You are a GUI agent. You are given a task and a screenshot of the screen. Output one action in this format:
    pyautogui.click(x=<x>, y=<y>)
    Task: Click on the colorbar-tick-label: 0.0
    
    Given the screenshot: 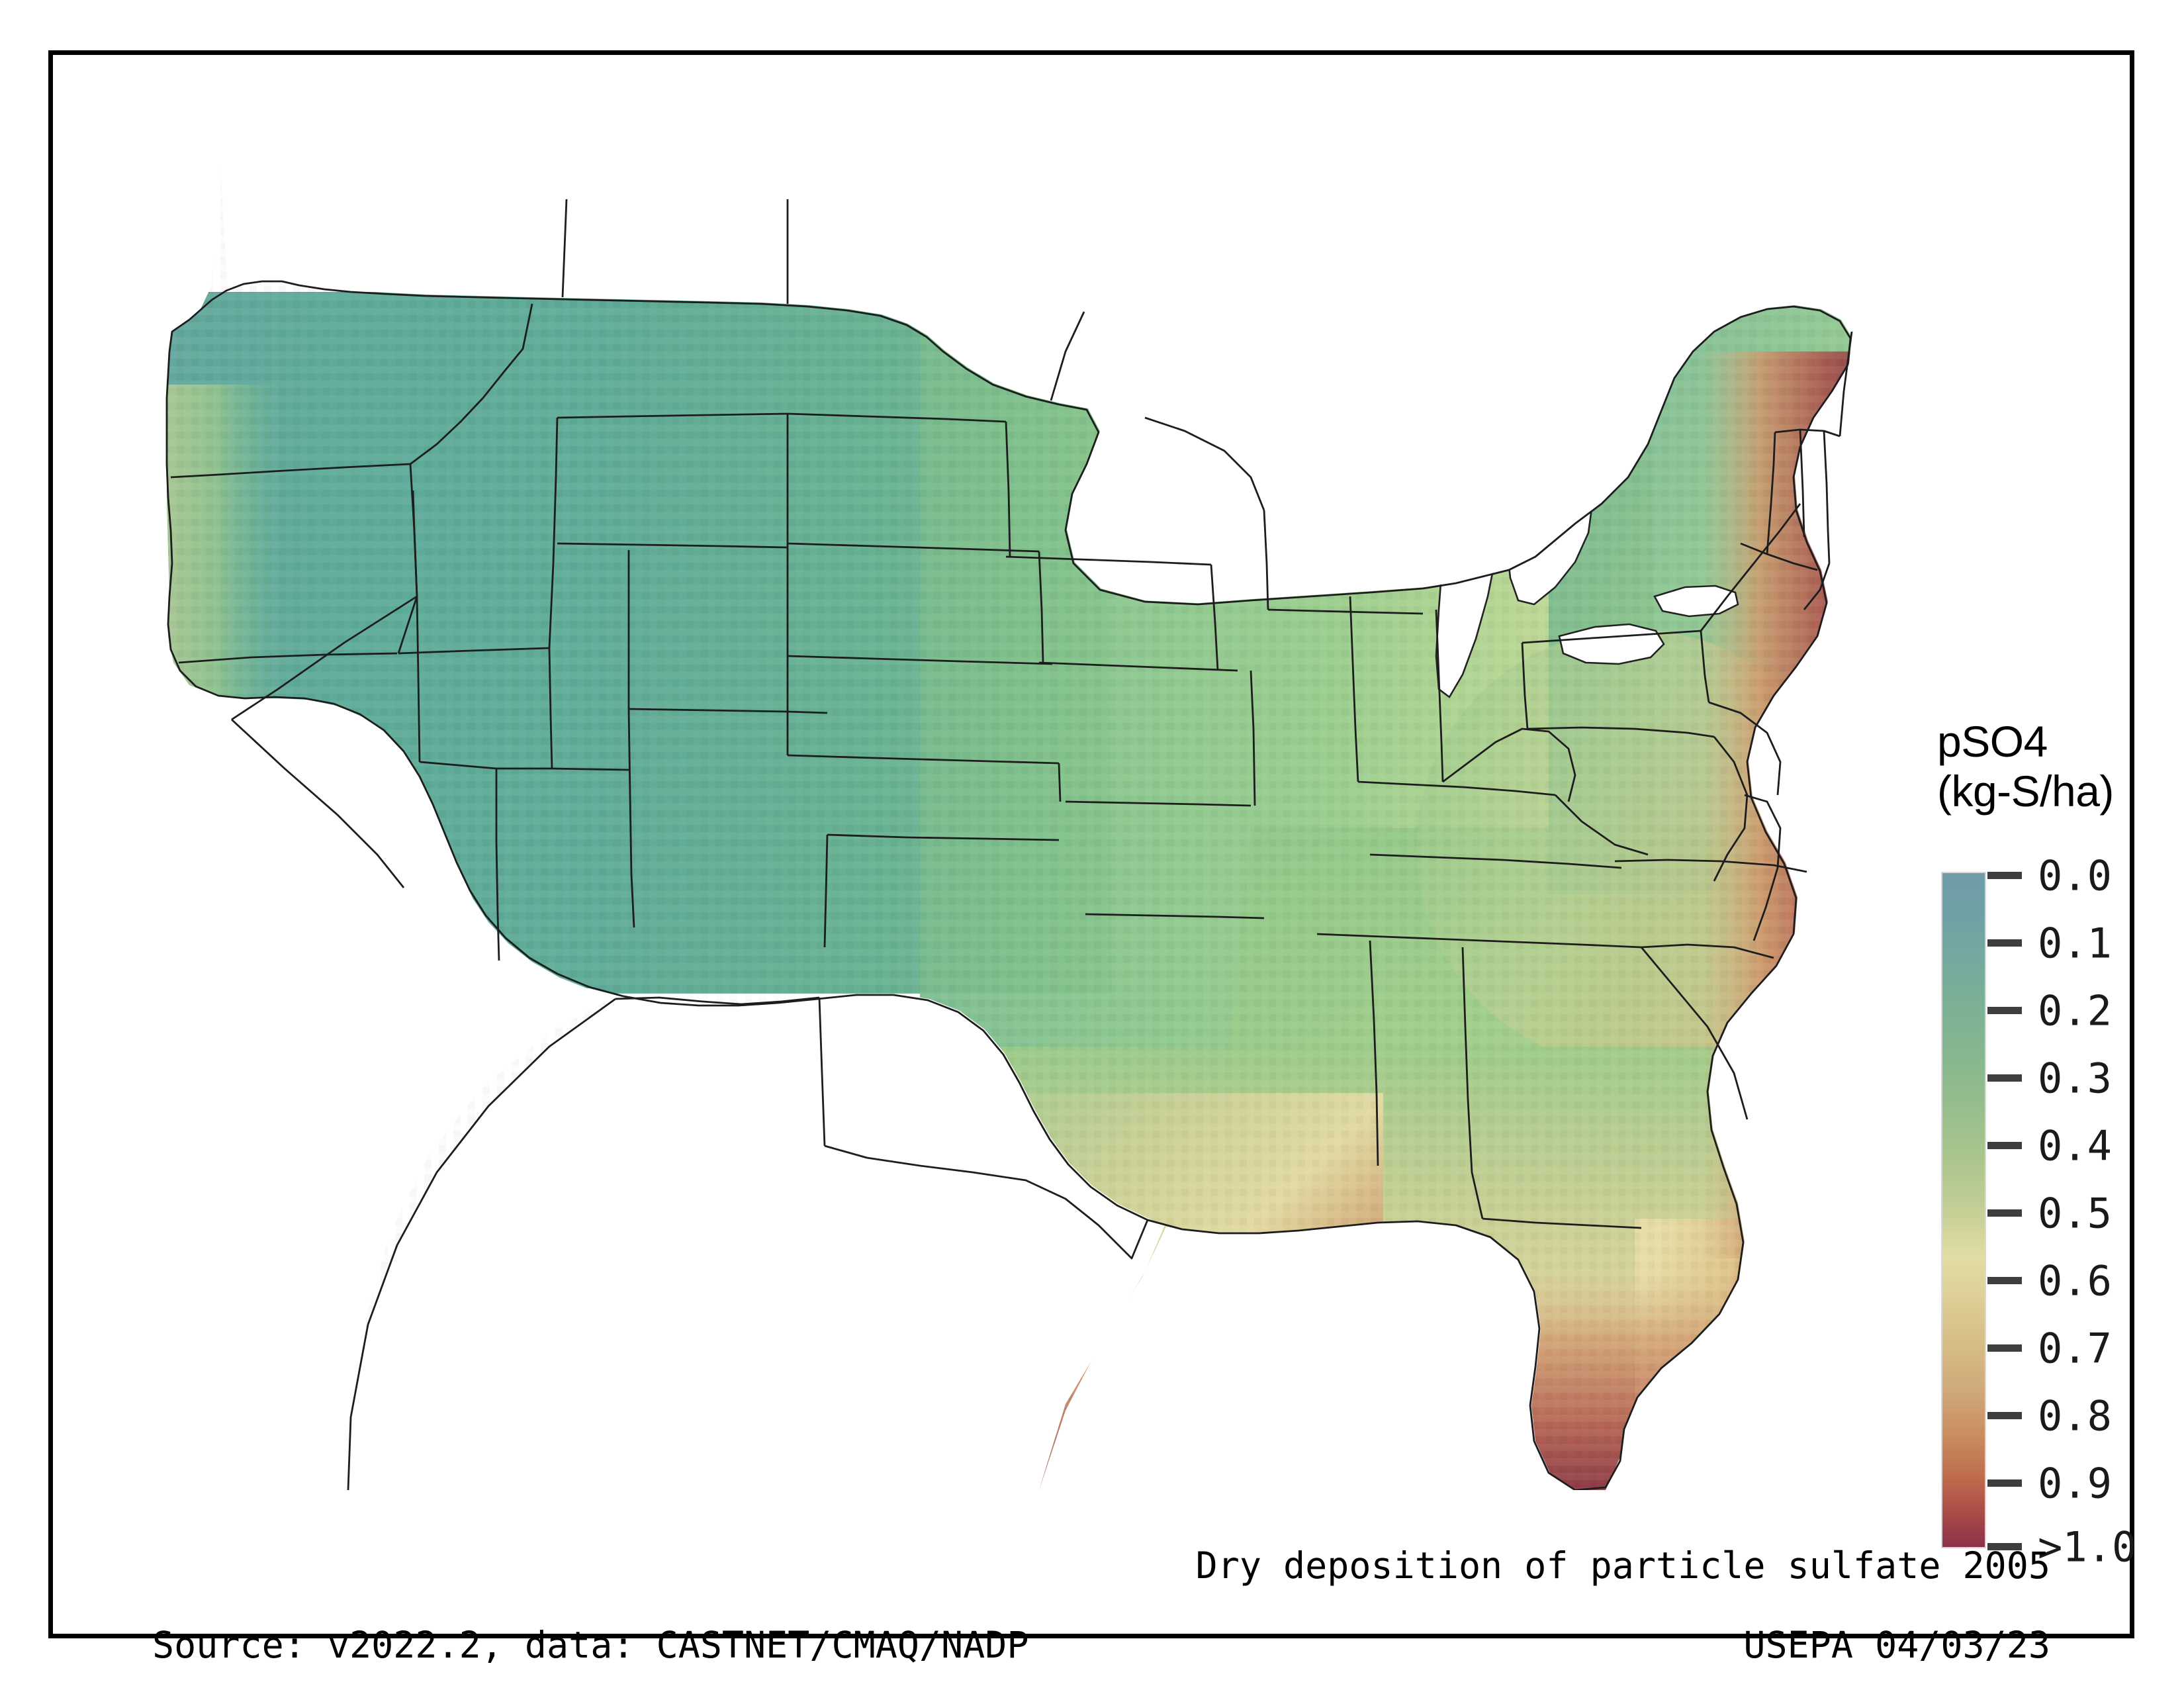 What is the action you would take?
    pyautogui.click(x=2075, y=875)
    